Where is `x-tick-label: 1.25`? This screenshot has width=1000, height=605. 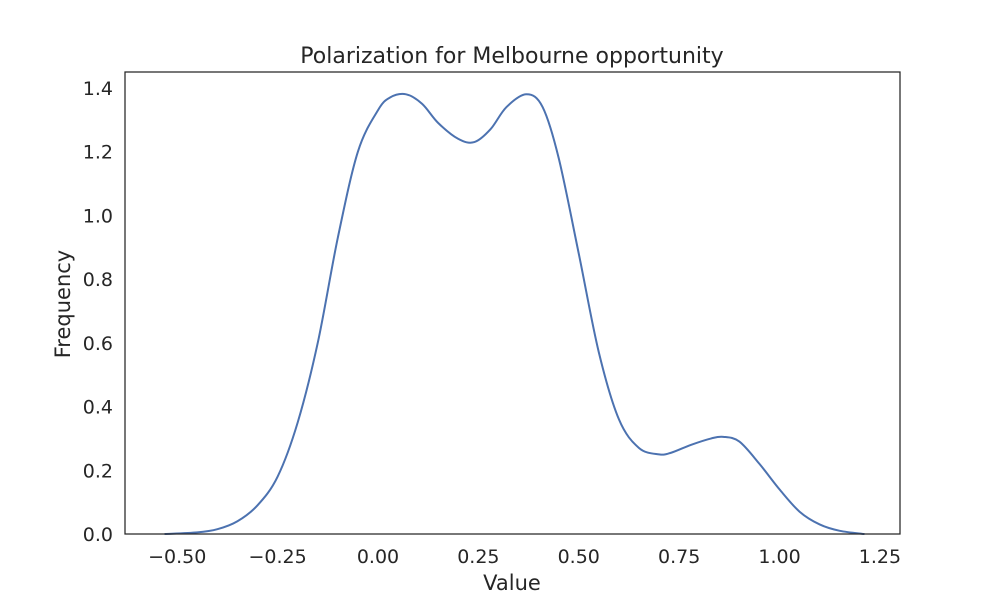 x-tick-label: 1.25 is located at coordinates (880, 557).